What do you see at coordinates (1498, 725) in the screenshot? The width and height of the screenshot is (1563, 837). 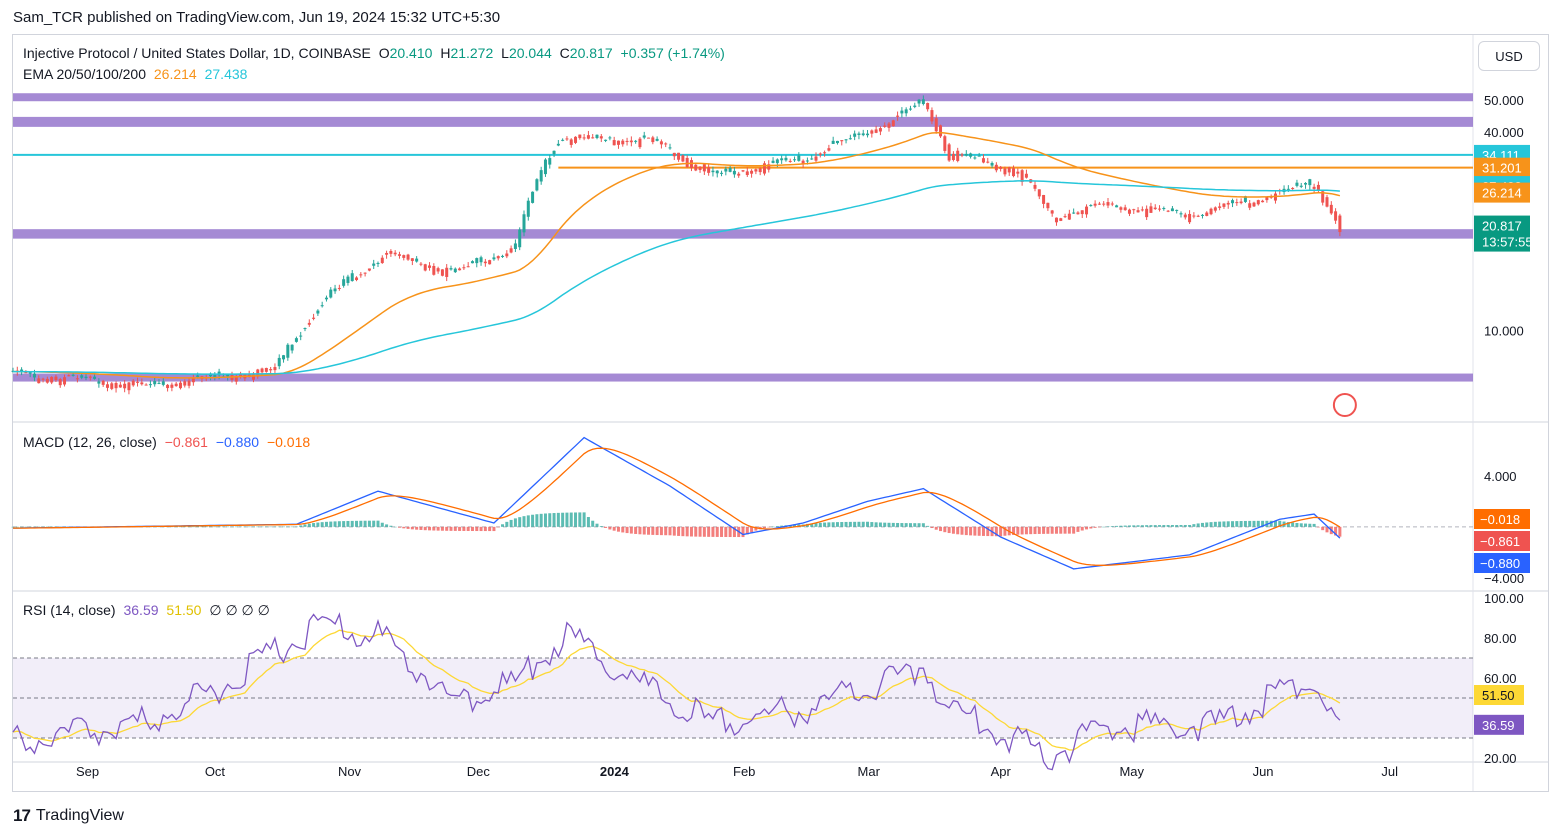 I see `rsi-value-badge-label: 36.59` at bounding box center [1498, 725].